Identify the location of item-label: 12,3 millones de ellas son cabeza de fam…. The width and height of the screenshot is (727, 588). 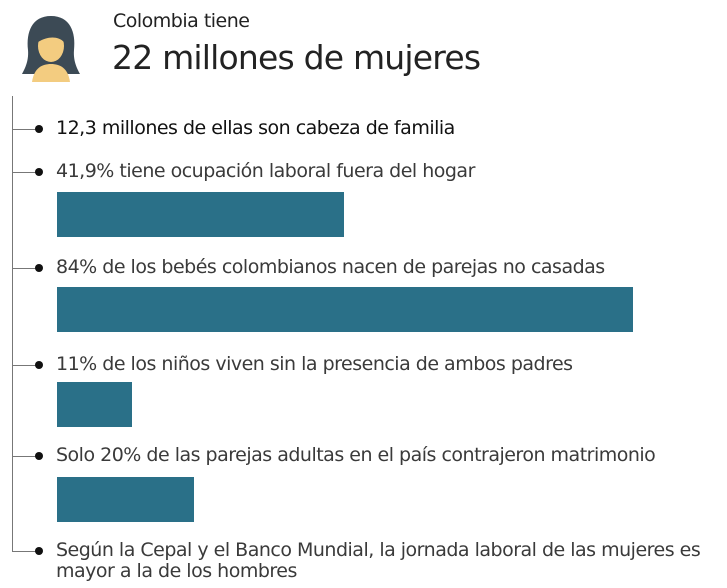
(255, 128).